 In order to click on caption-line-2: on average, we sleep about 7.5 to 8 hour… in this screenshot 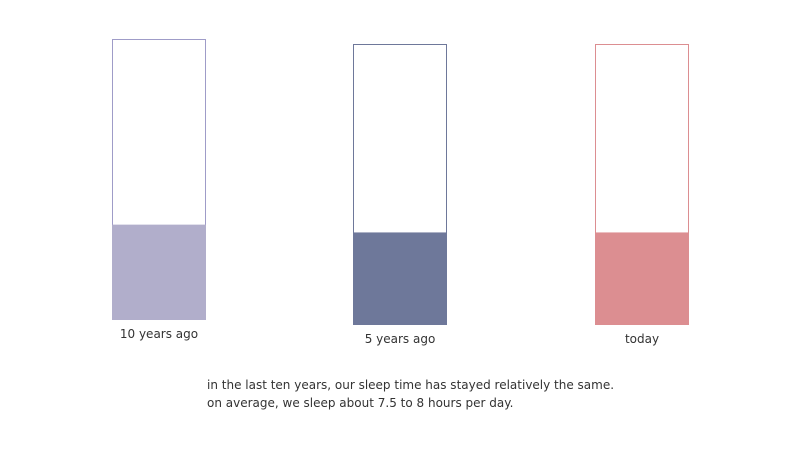, I will do `click(360, 403)`.